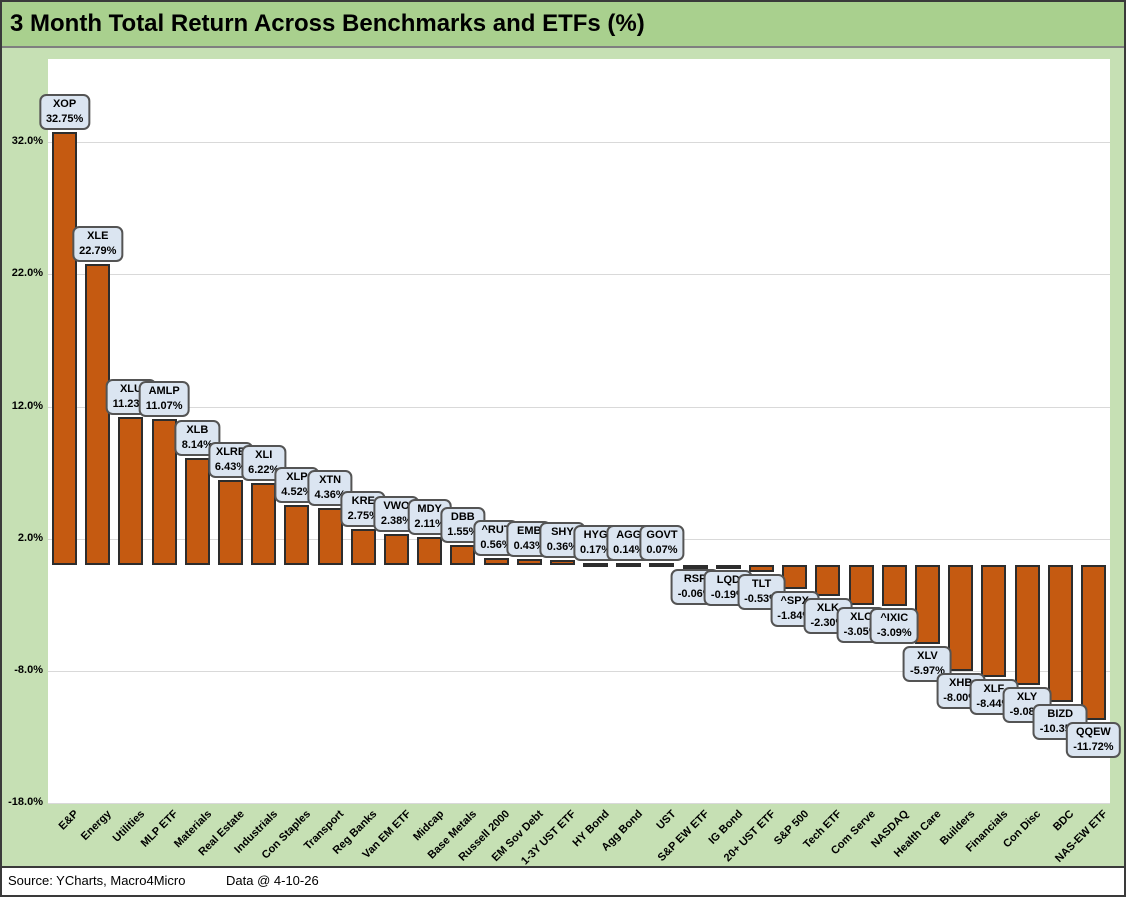  Describe the element at coordinates (529, 546) in the screenshot. I see `callout-value: 0.43%` at that location.